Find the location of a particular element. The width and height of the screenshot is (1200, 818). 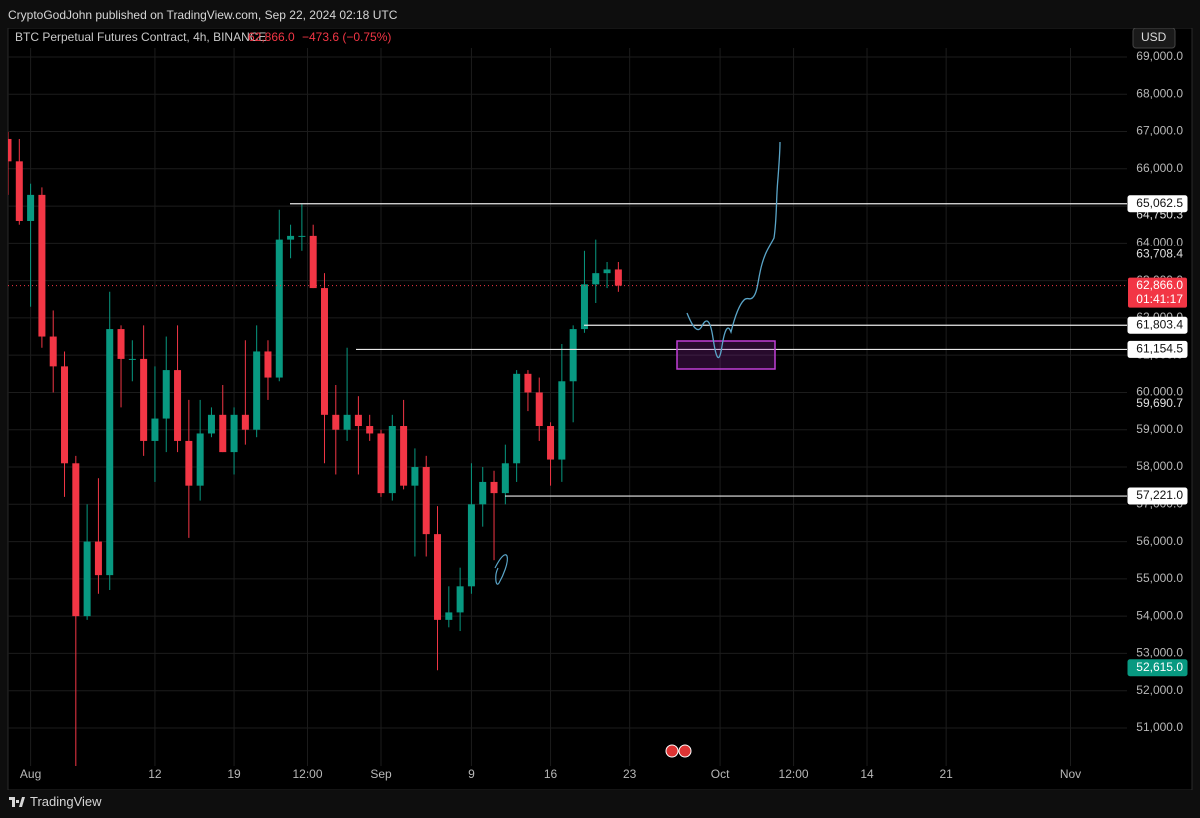

price-tag: 63,708.4 is located at coordinates (1159, 253).